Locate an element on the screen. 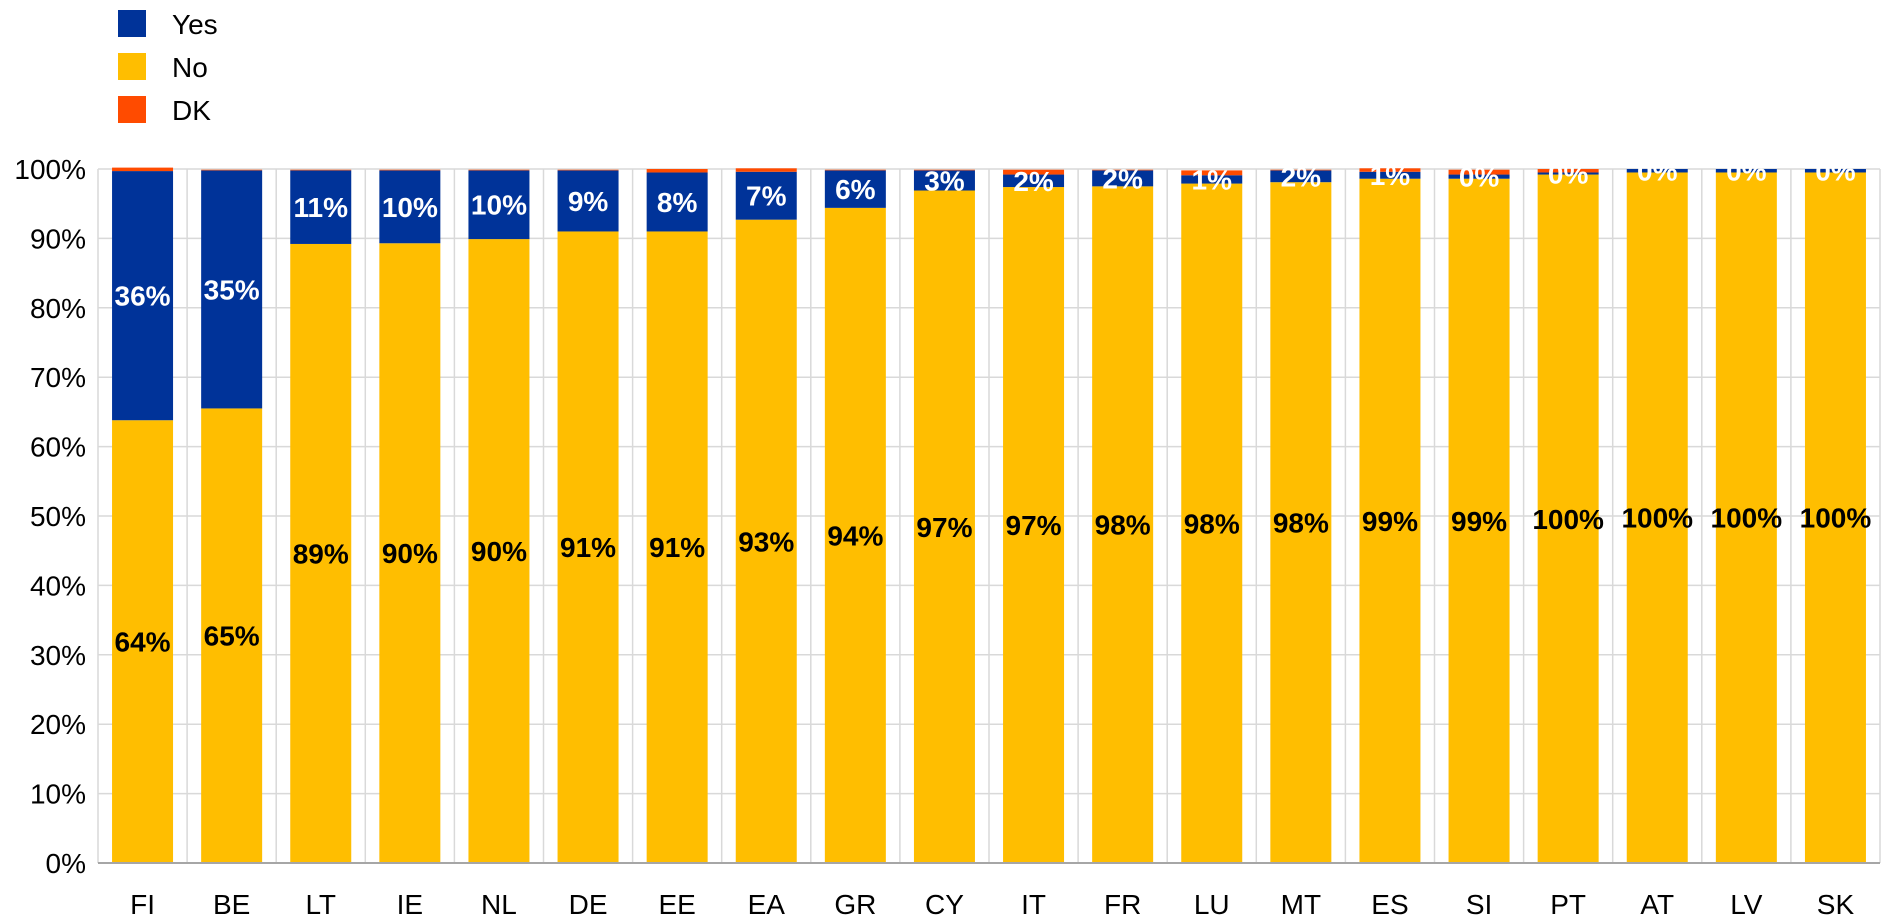 The height and width of the screenshot is (924, 1904). x-tick-label: SK is located at coordinates (1836, 904).